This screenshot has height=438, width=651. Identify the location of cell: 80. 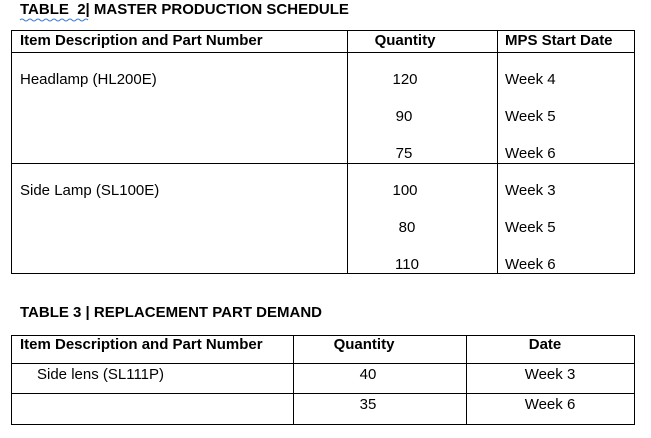
(407, 227).